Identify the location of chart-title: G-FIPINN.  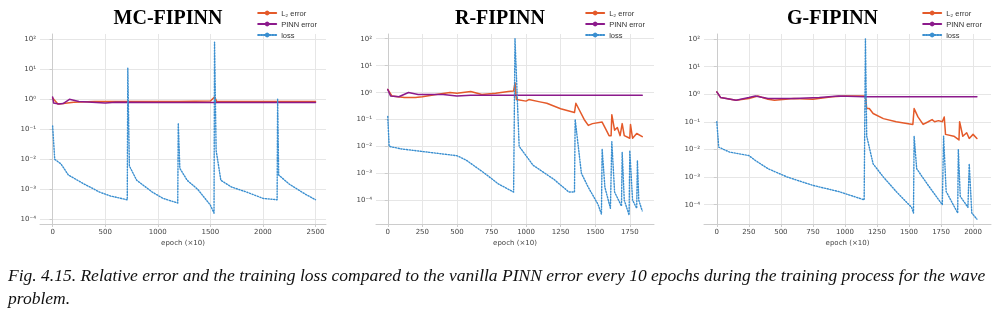
(832, 17).